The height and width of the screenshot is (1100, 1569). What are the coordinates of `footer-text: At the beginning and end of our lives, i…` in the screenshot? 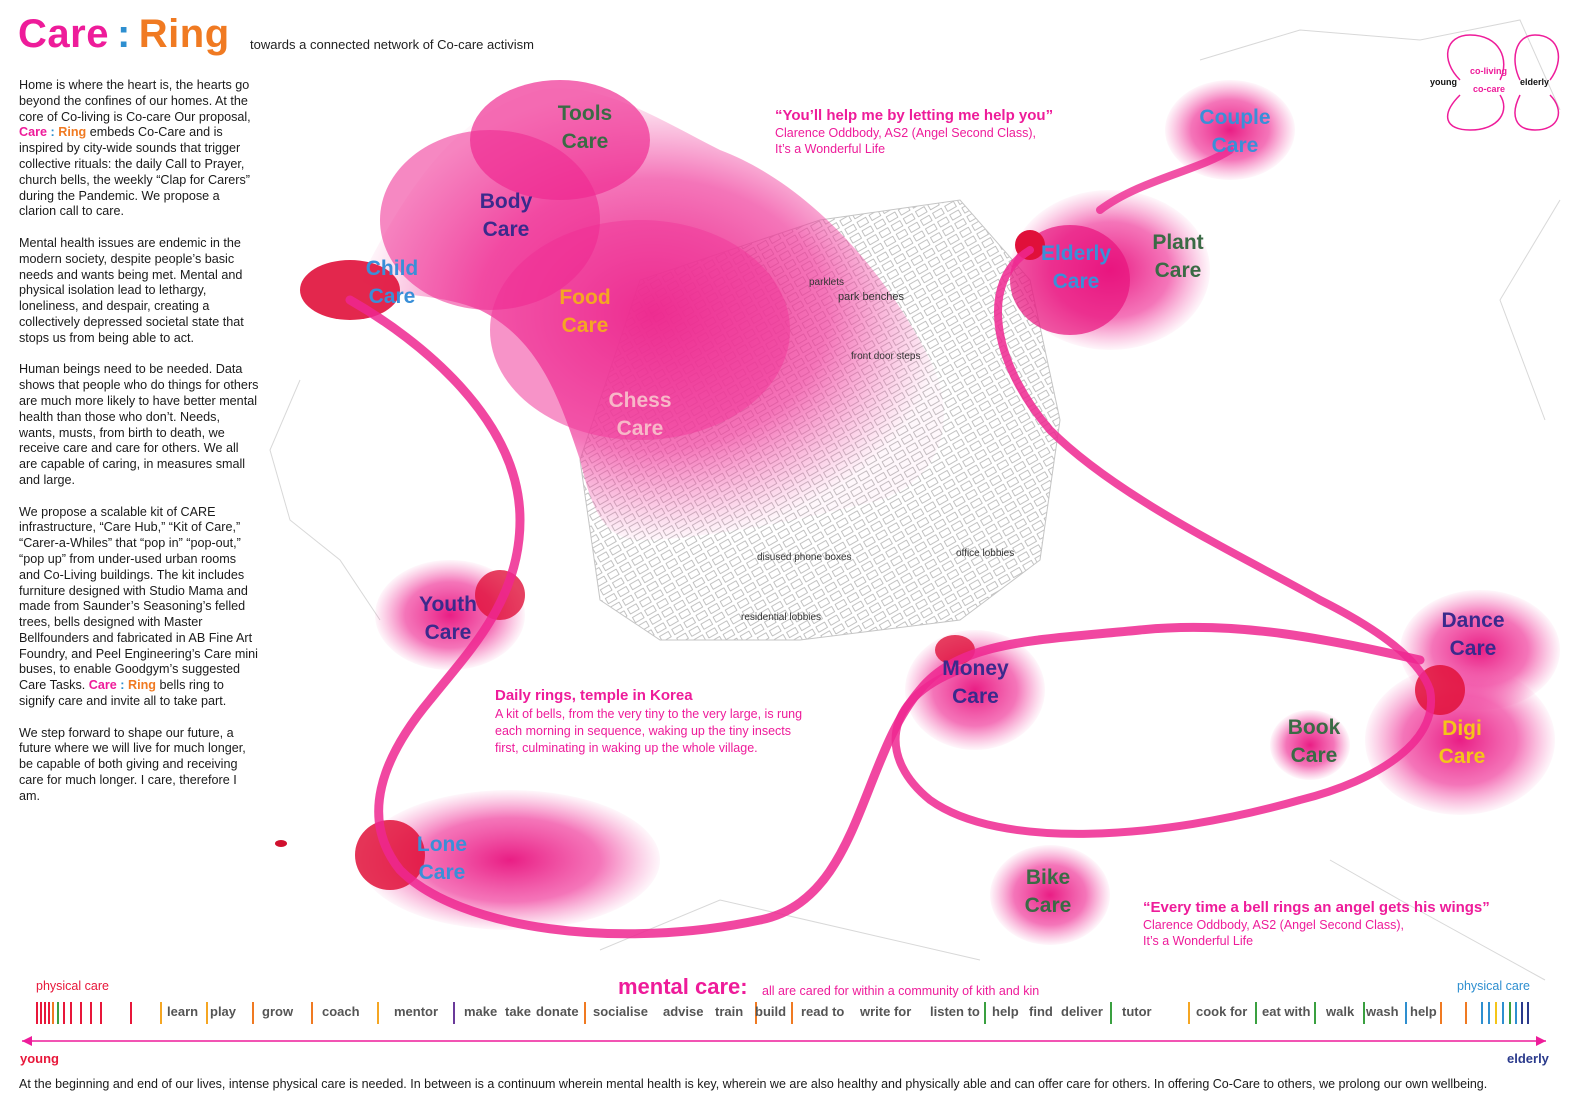 It's located at (753, 1084).